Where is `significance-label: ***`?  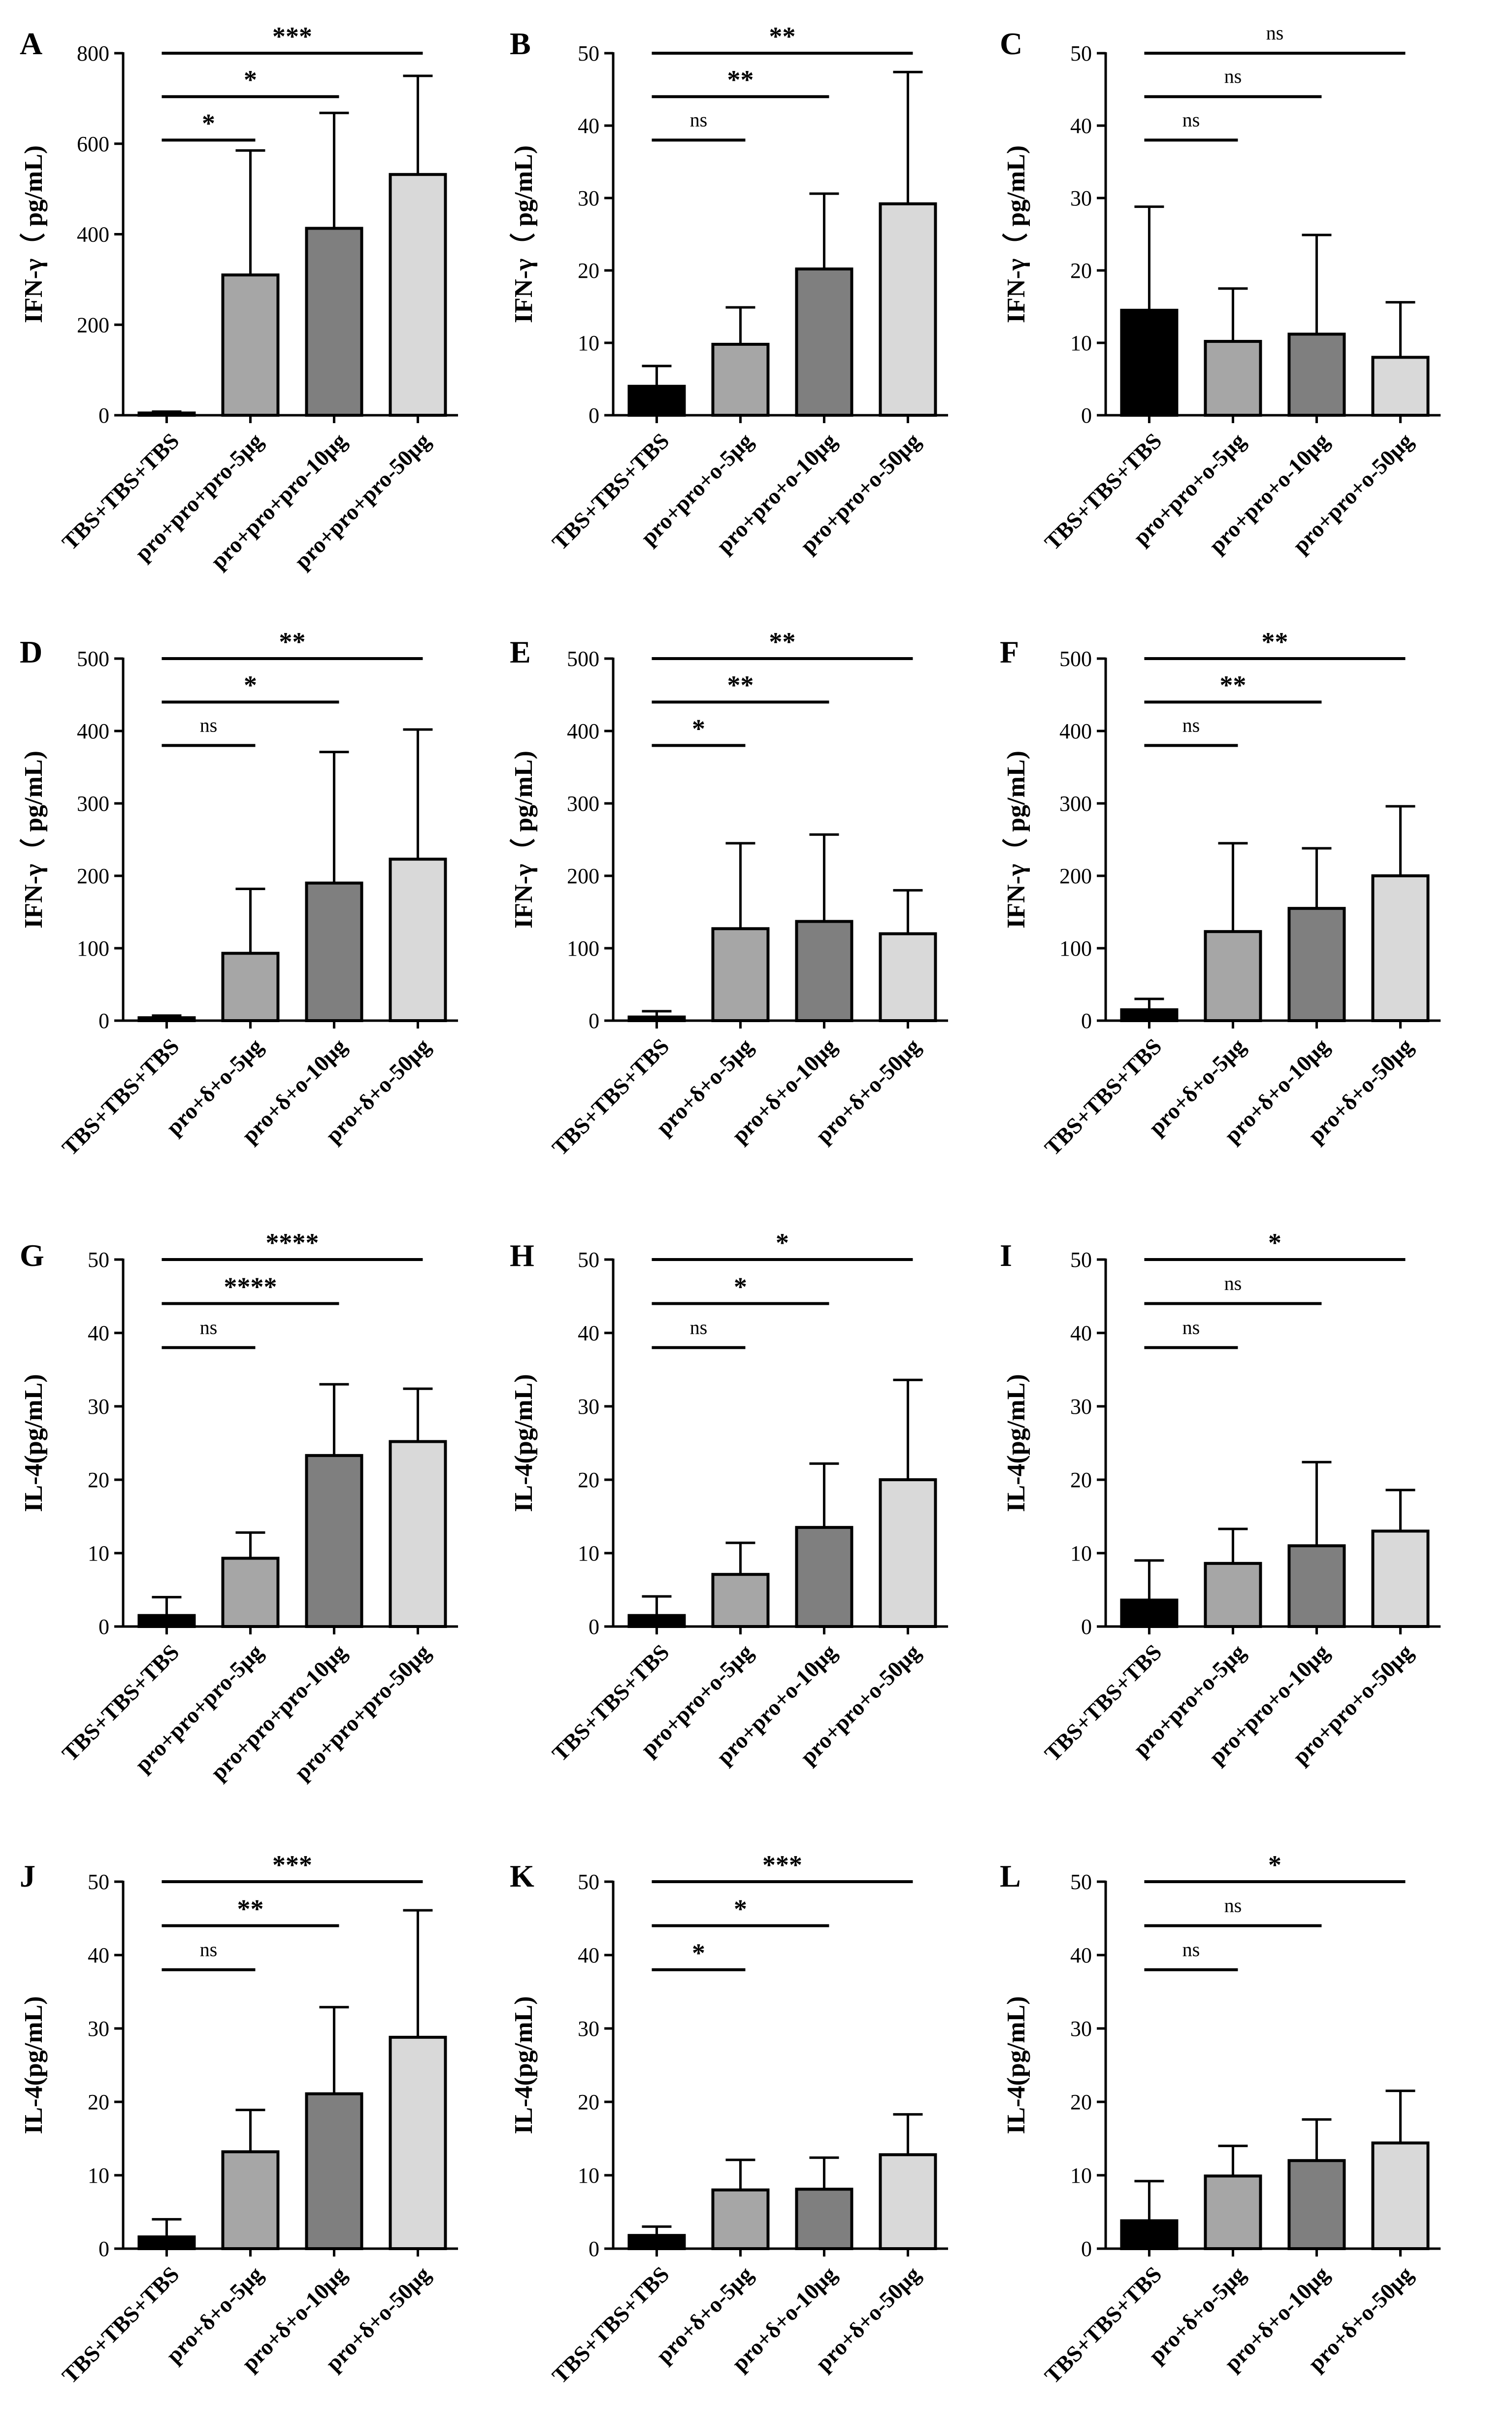
significance-label: *** is located at coordinates (292, 36).